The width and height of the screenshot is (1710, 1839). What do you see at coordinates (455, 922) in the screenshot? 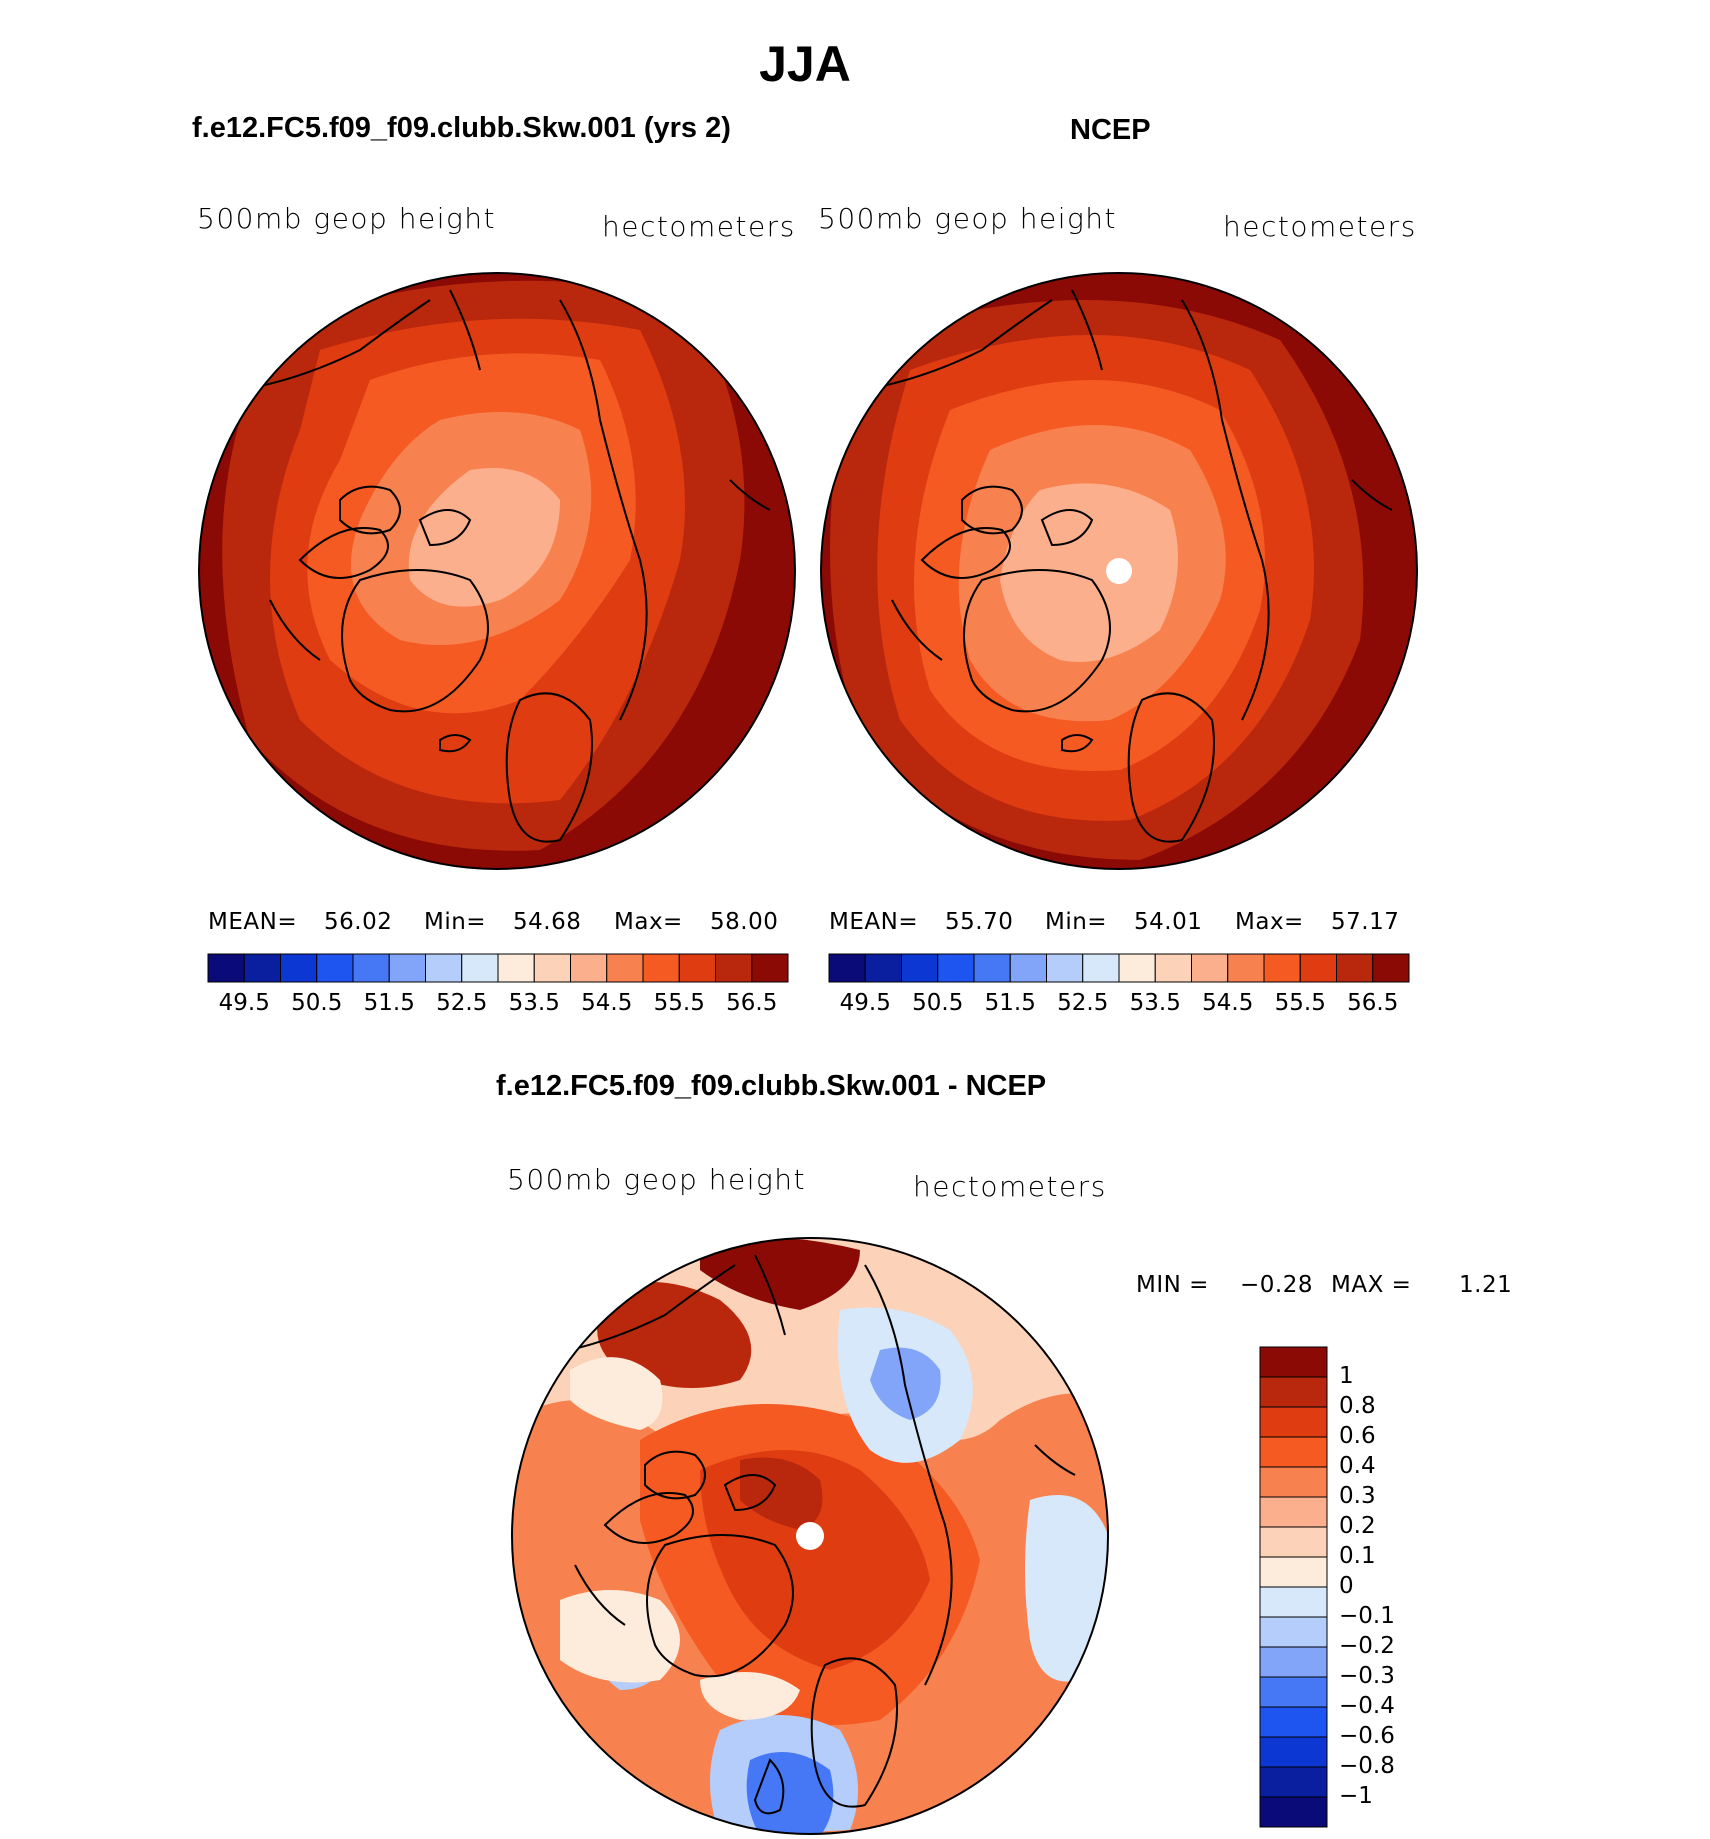
I see `panel1-min-label: Min=` at bounding box center [455, 922].